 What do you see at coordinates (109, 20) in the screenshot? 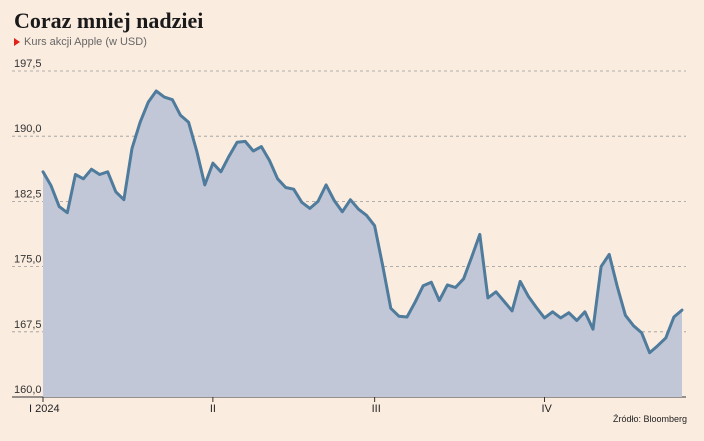
I see `chart-title: Coraz mniej nadziei` at bounding box center [109, 20].